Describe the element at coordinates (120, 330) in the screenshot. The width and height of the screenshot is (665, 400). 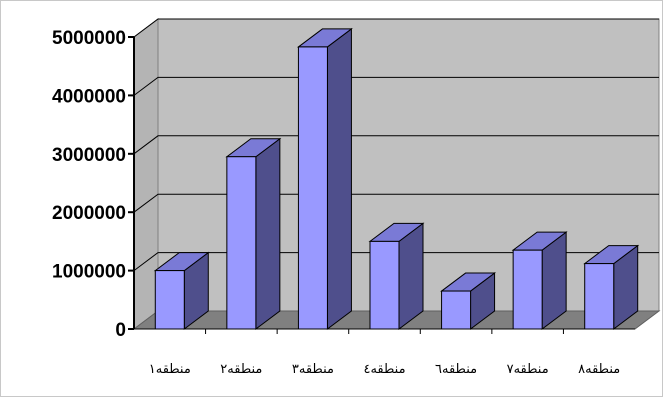
I see `y-tick-label: 0` at that location.